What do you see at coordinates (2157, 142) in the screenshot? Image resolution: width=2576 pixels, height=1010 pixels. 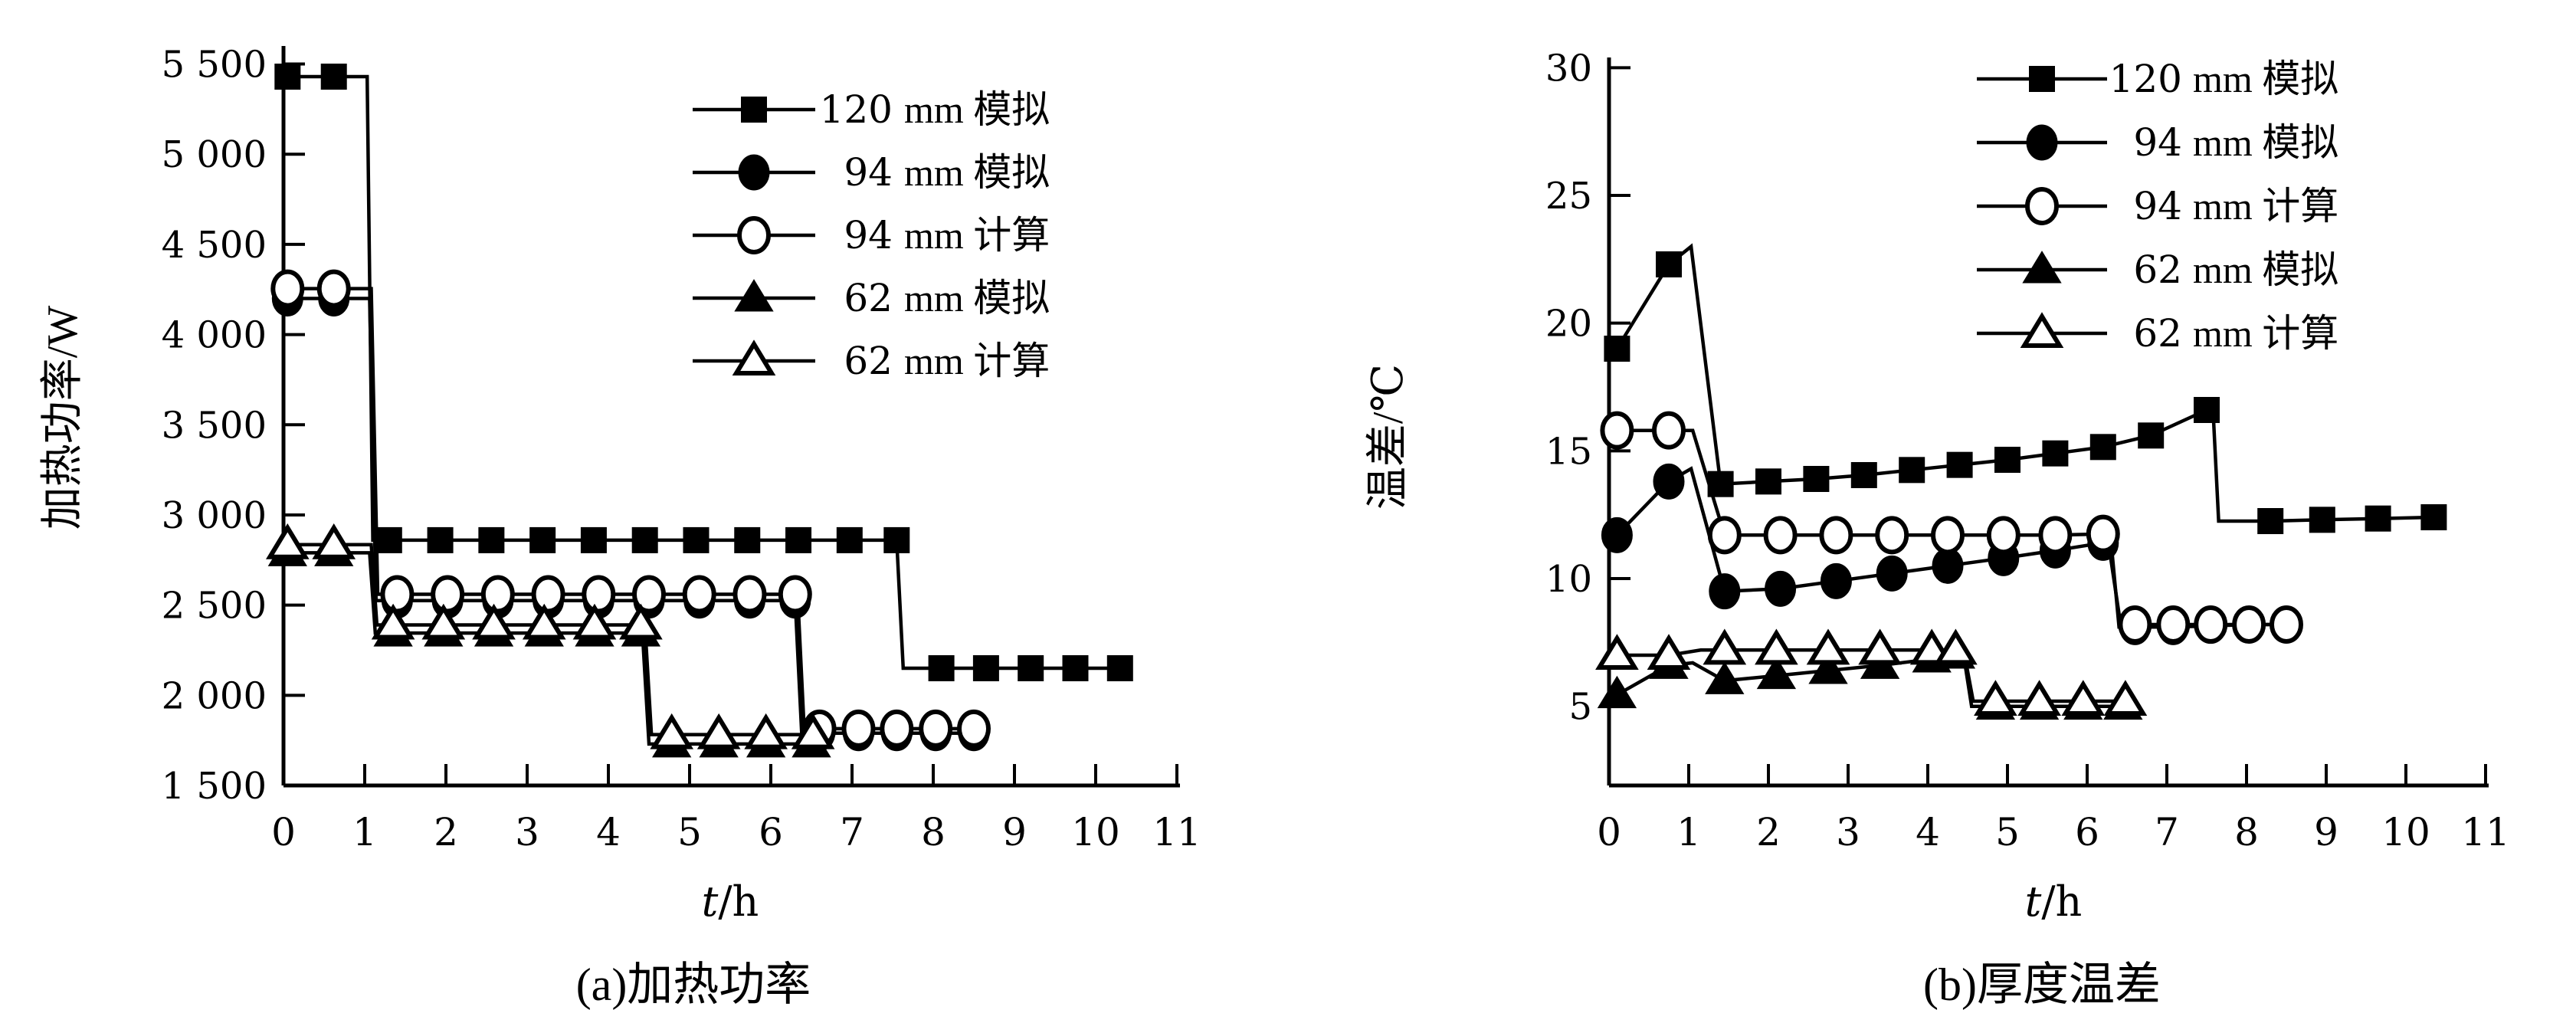 I see `chart-b-legend-item-94mm-simulated: 94 mm 模拟` at bounding box center [2157, 142].